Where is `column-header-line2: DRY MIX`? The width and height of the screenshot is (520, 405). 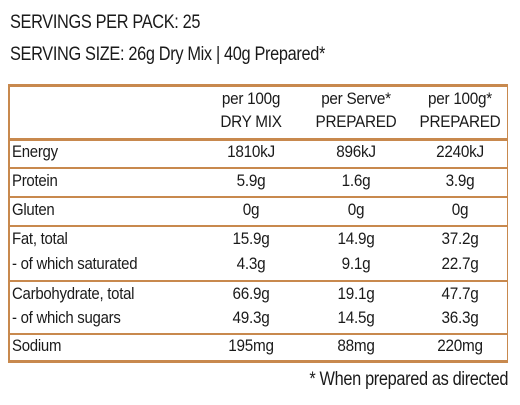
column-header-line2: DRY MIX is located at coordinates (251, 121).